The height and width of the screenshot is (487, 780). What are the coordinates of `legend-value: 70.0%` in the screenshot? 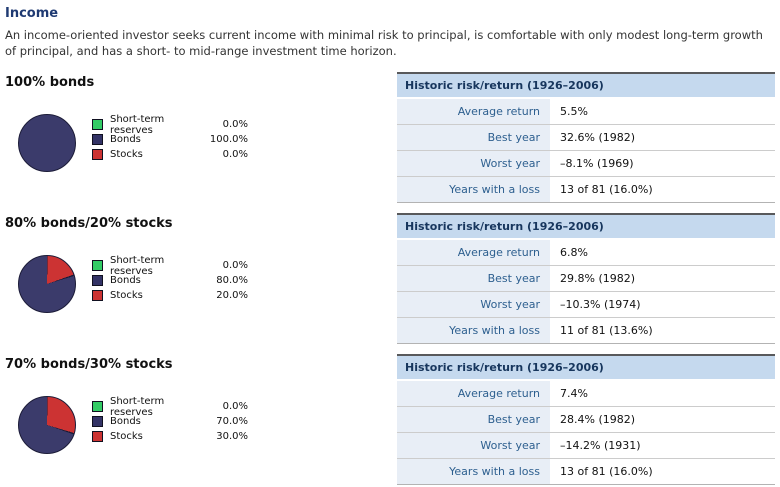 It's located at (232, 421).